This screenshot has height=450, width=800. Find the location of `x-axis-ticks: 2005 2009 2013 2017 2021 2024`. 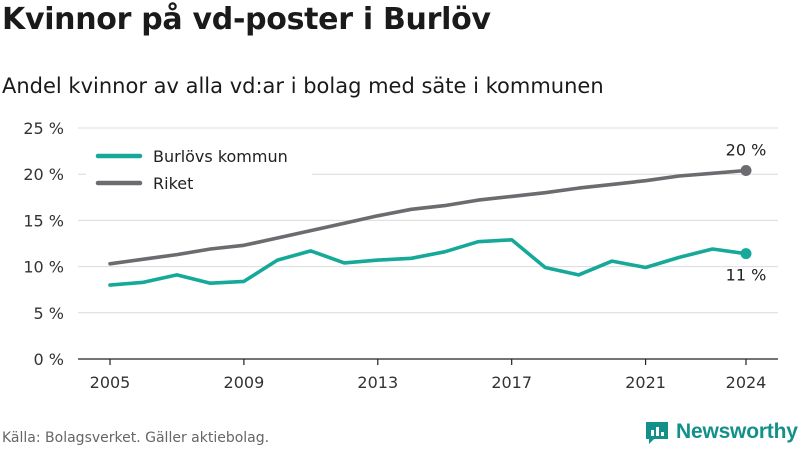

x-axis-ticks: 2005 2009 2013 2017 2021 2024 is located at coordinates (428, 375).